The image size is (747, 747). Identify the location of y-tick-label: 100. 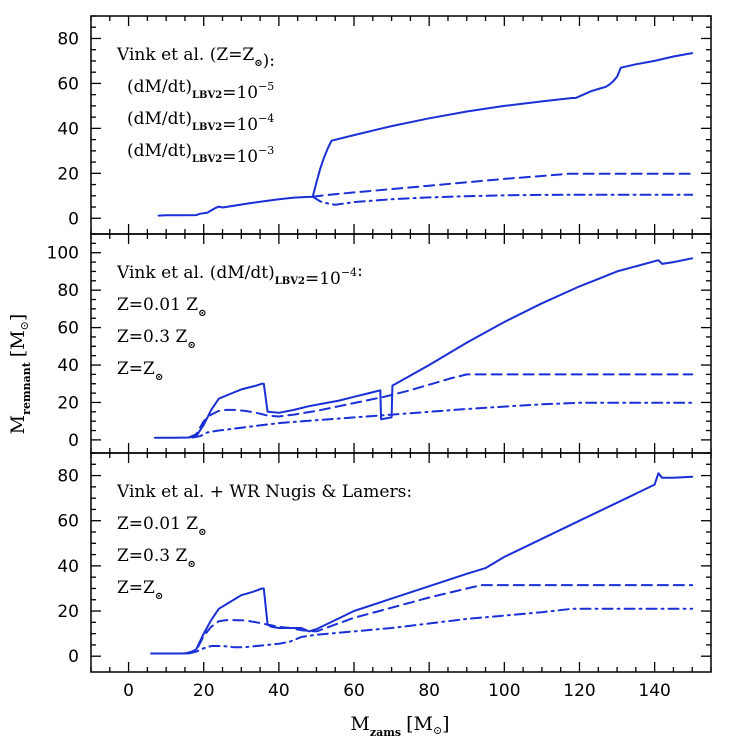
(63, 254).